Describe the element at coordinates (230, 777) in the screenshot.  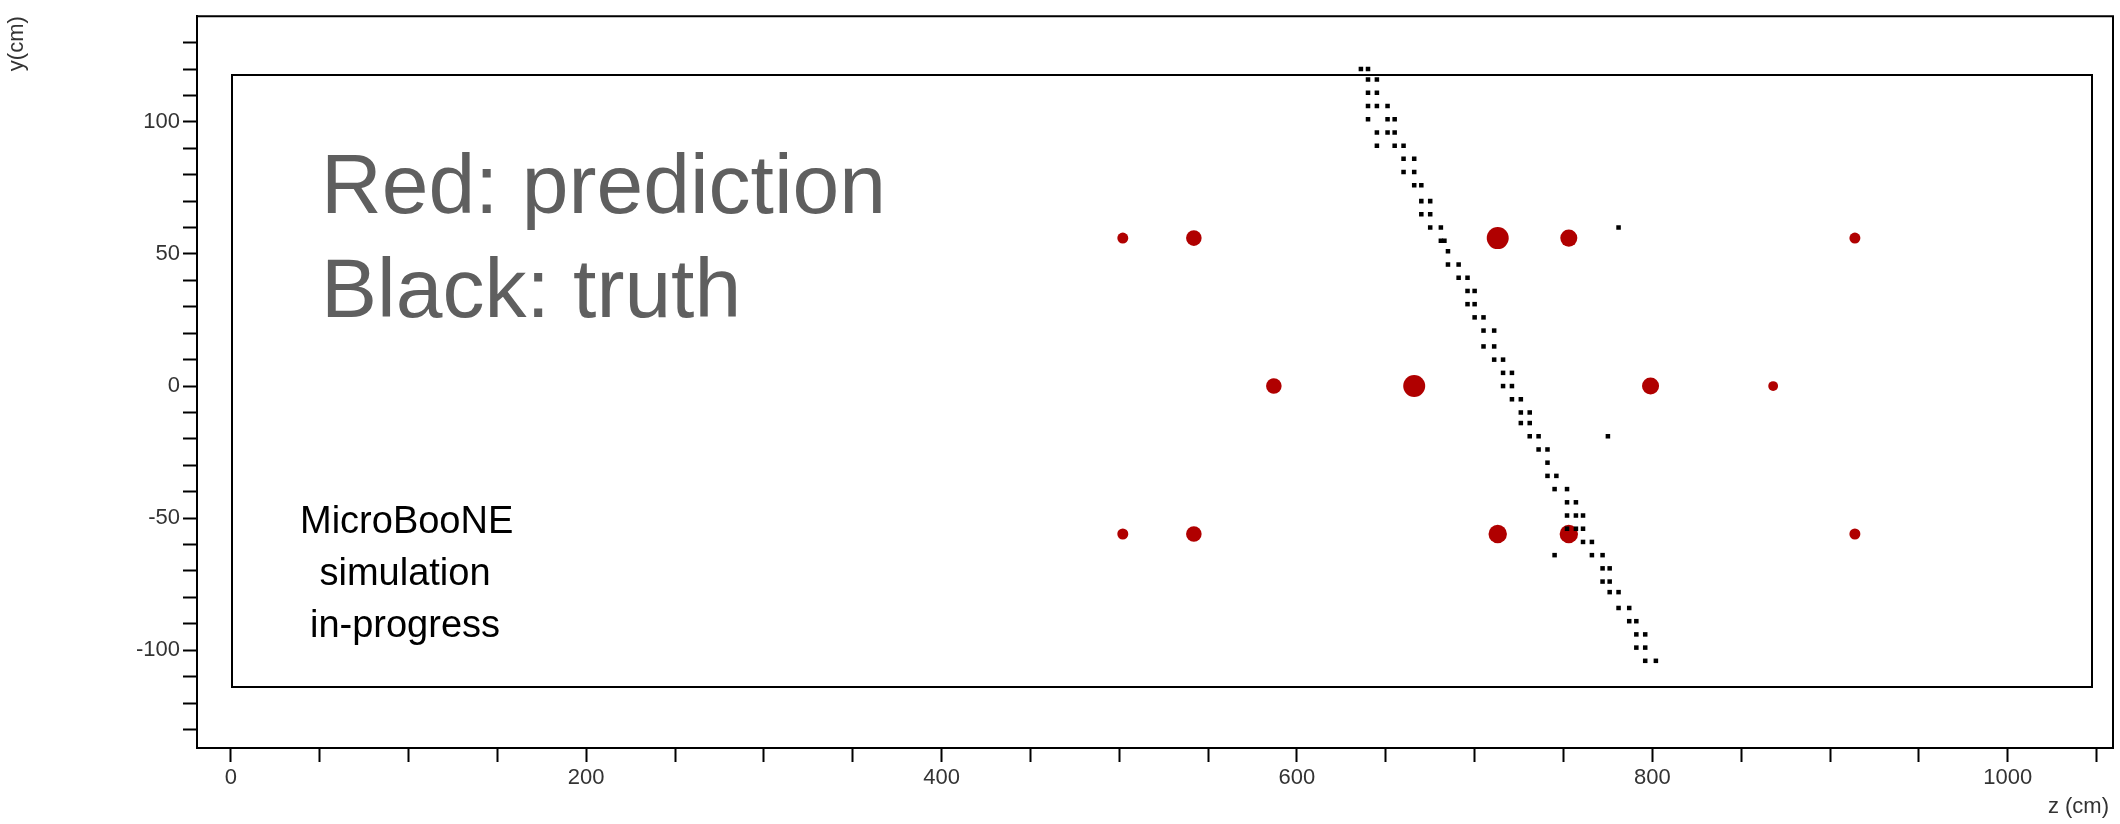
I see `x-tick-label: 0` at that location.